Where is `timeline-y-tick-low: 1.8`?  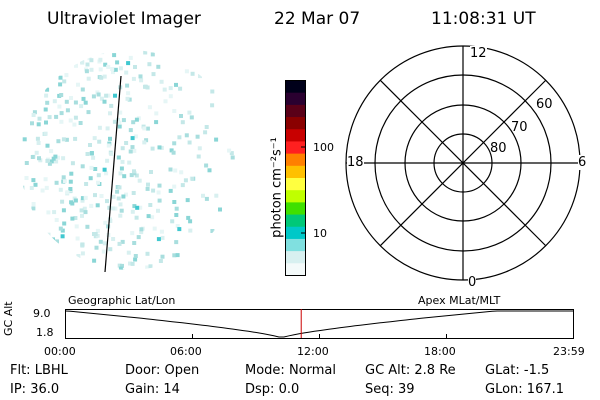
timeline-y-tick-low: 1.8 is located at coordinates (45, 332).